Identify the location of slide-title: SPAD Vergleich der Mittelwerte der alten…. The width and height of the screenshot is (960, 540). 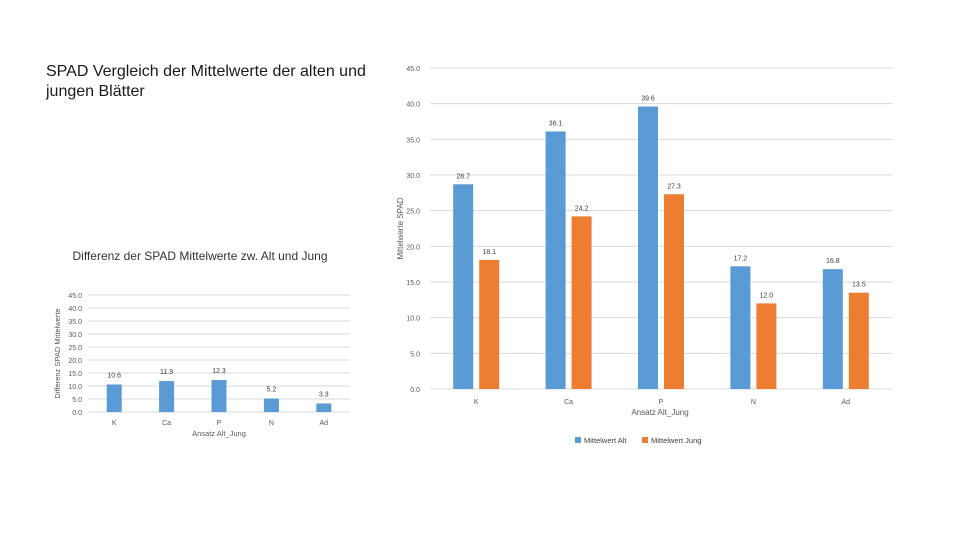
(206, 81).